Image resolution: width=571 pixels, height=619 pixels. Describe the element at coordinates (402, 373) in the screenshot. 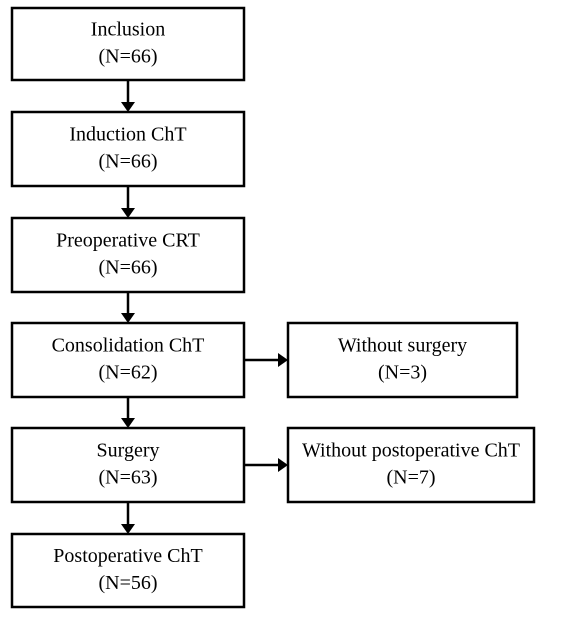

I see `node-count: (N=3)` at that location.